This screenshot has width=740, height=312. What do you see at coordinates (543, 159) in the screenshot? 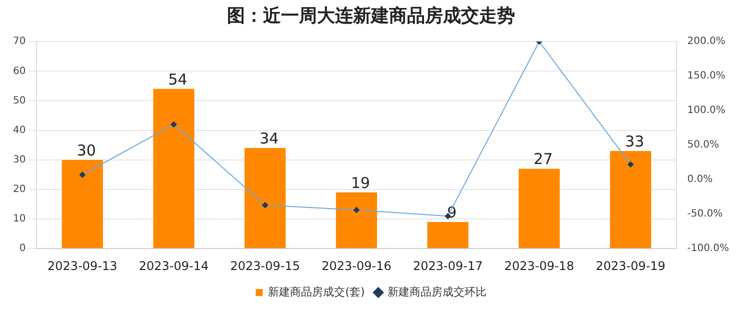
I see `data-label: 27` at bounding box center [543, 159].